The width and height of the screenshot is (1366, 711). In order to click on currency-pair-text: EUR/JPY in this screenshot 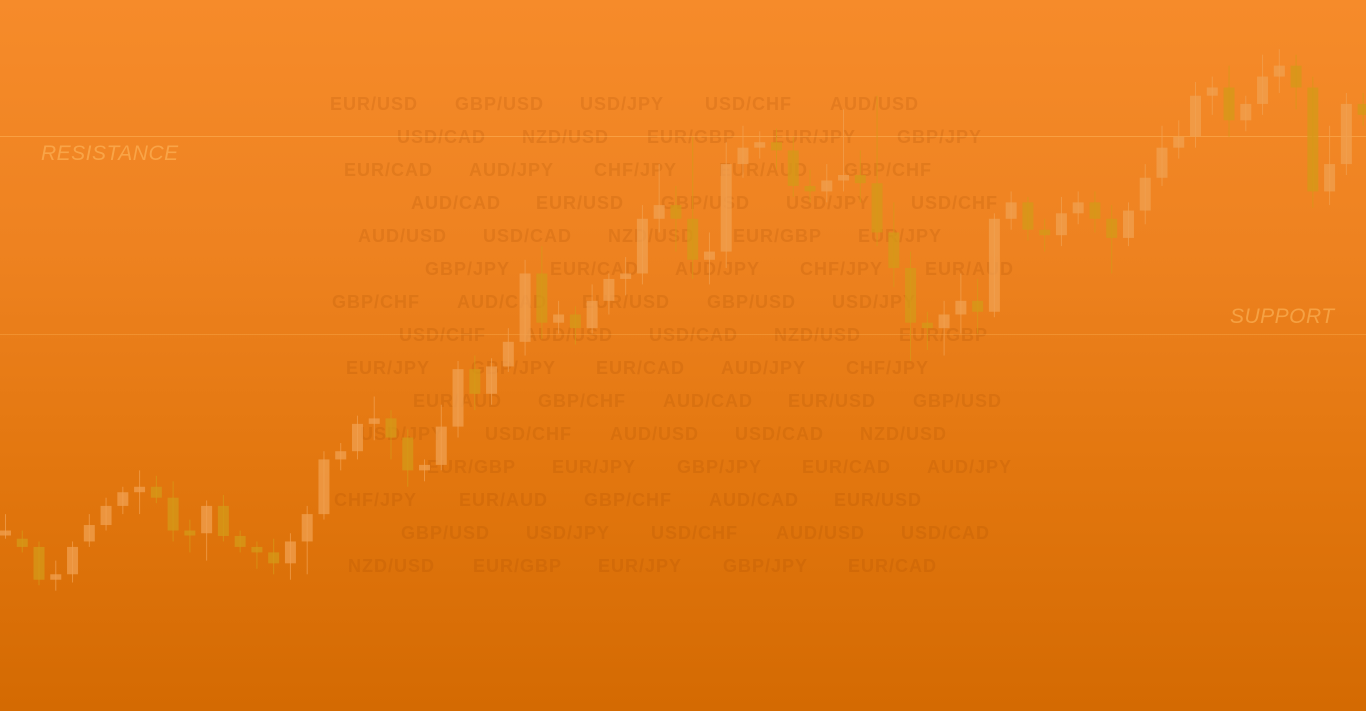, I will do `click(594, 467)`.